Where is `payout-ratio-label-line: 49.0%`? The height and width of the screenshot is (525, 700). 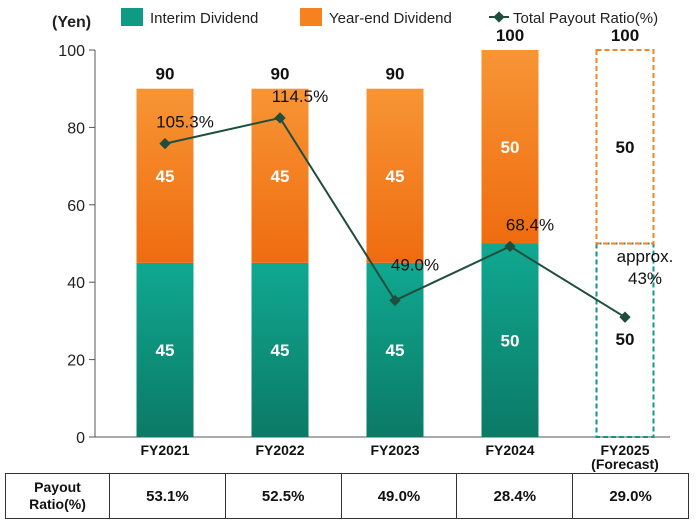 payout-ratio-label-line: 49.0% is located at coordinates (415, 264).